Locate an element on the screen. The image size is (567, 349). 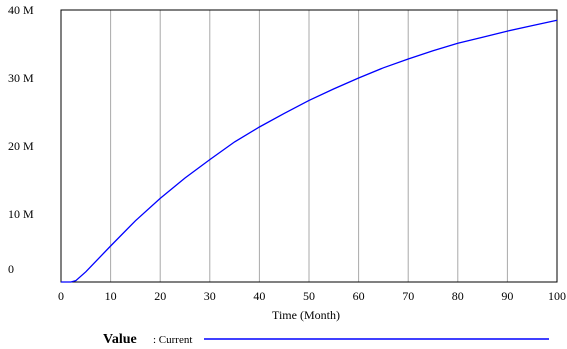
legend-run-label: : Current is located at coordinates (172, 340).